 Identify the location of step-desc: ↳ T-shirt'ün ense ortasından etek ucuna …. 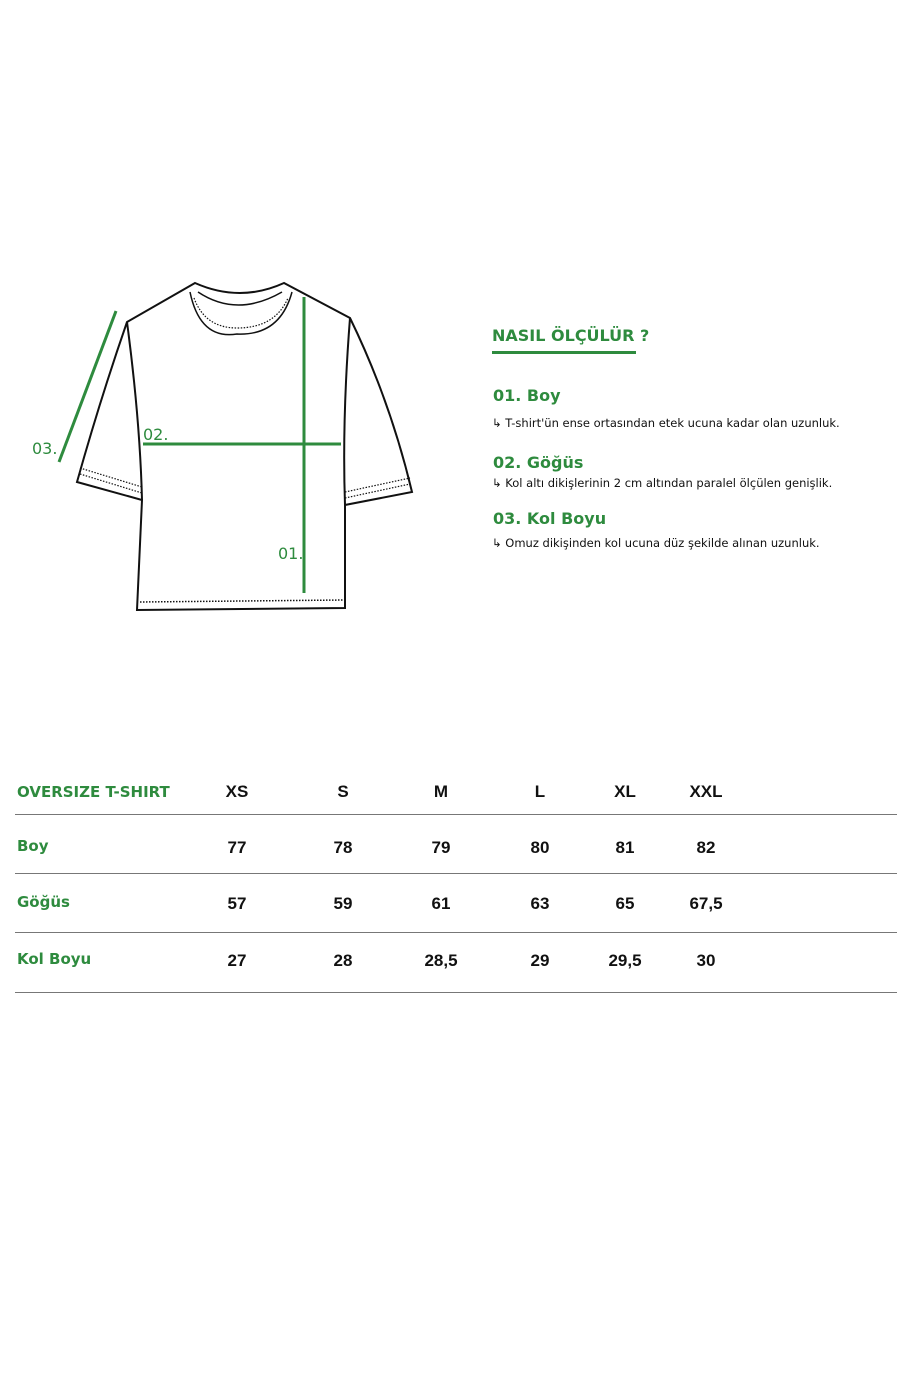
(666, 423).